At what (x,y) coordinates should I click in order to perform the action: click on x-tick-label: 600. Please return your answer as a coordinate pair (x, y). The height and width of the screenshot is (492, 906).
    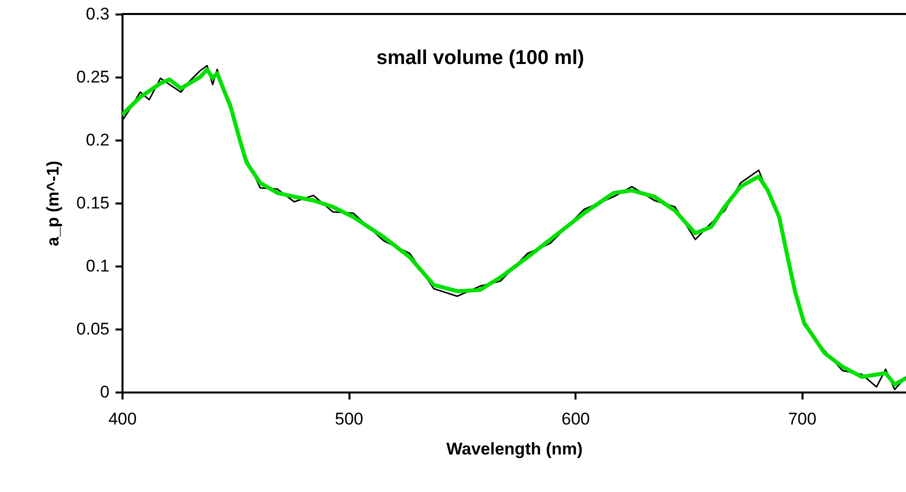
    Looking at the image, I should click on (575, 419).